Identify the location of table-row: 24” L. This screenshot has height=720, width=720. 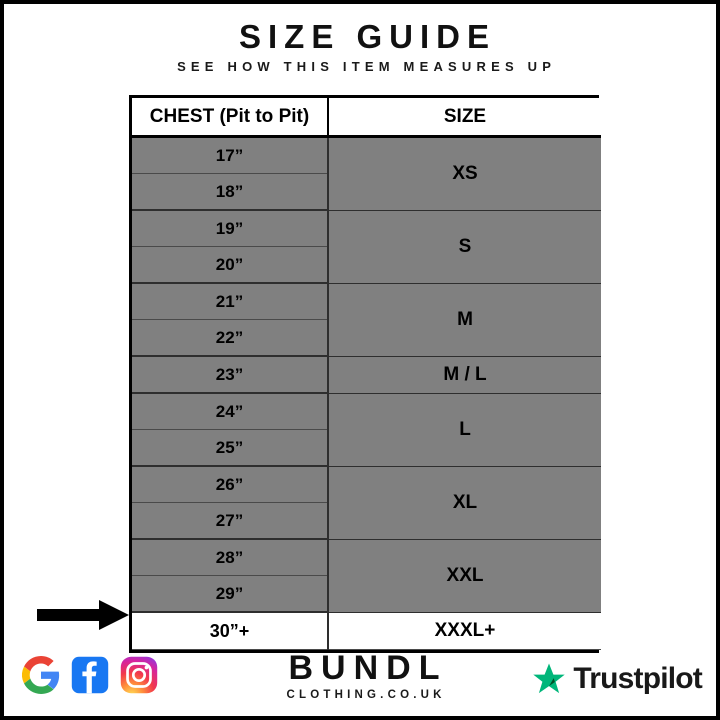
(366, 429).